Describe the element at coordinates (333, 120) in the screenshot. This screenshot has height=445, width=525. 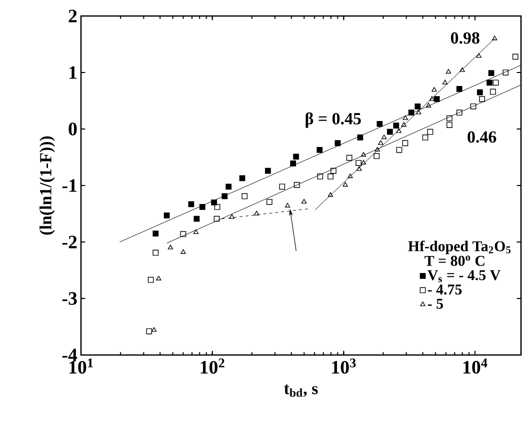
I see `annotation: β = 0.45` at that location.